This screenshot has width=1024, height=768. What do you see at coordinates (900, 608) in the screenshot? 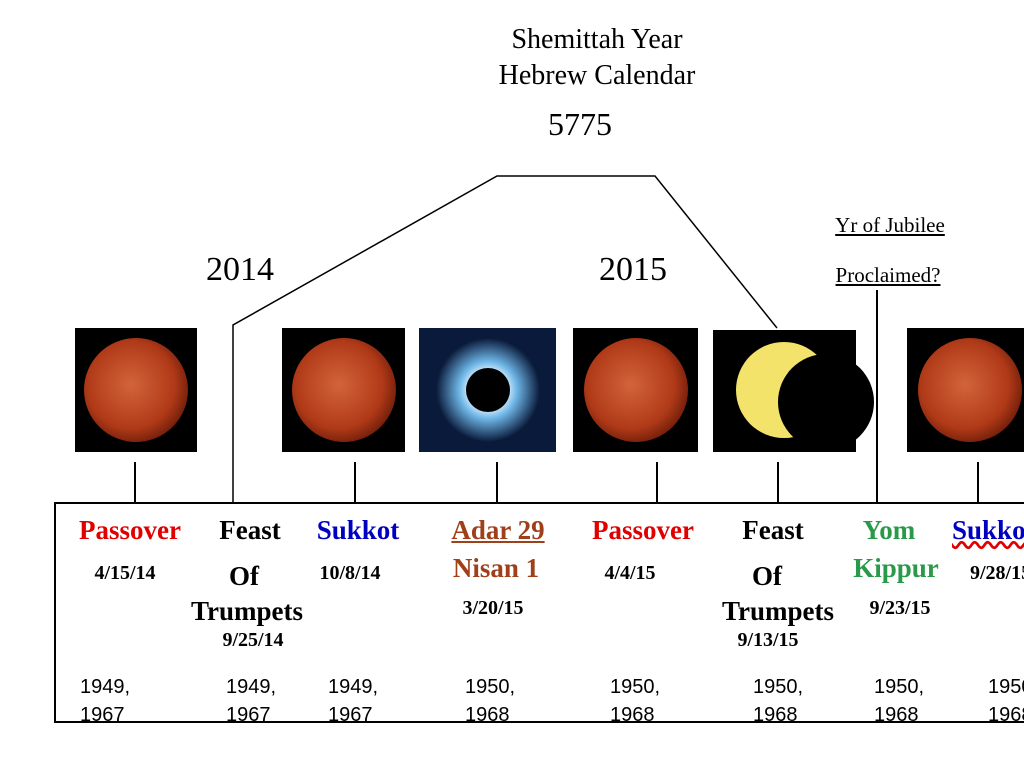
I see `event-date: 9/23/15` at bounding box center [900, 608].